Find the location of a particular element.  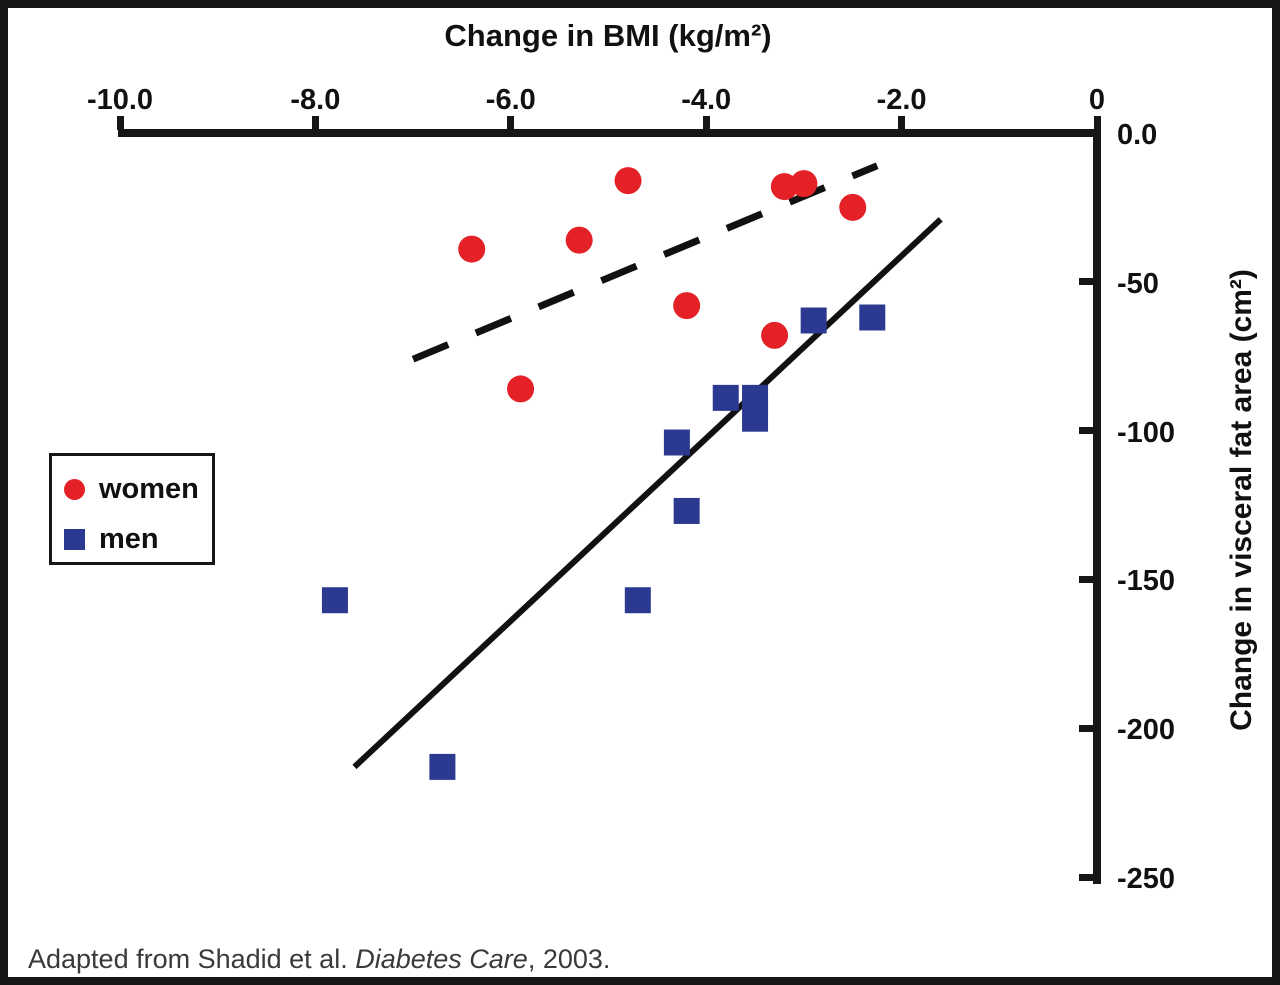

caption-suffix: , 2003. is located at coordinates (569, 959).